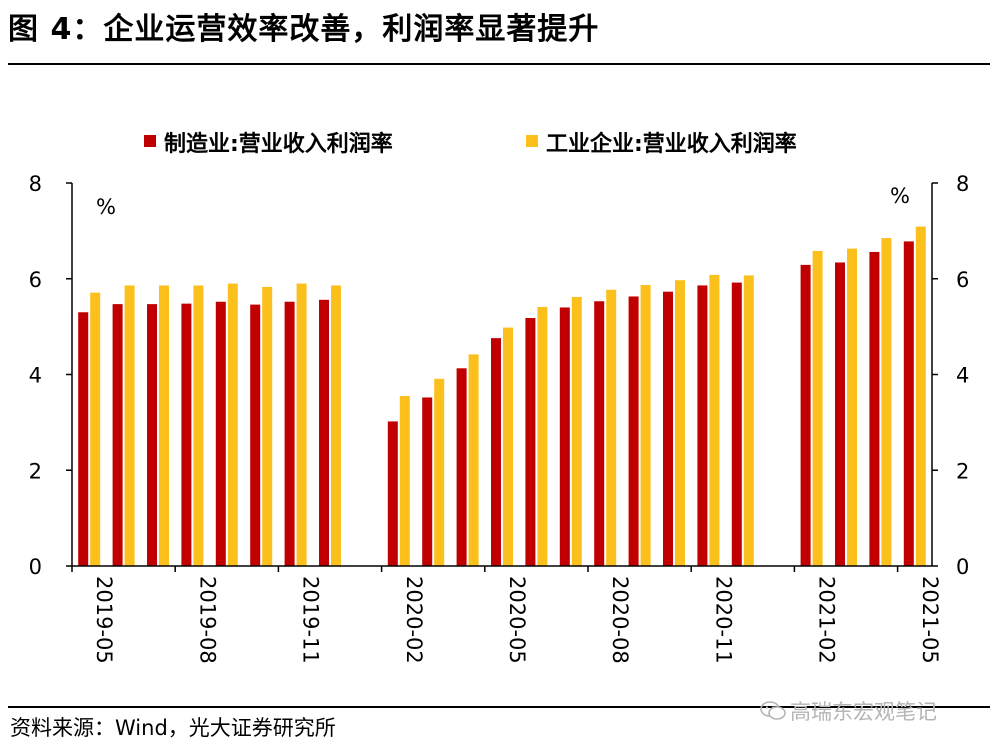 The width and height of the screenshot is (992, 750). I want to click on legend-label-manufacturing: 制造业:营业收入利润率, so click(278, 144).